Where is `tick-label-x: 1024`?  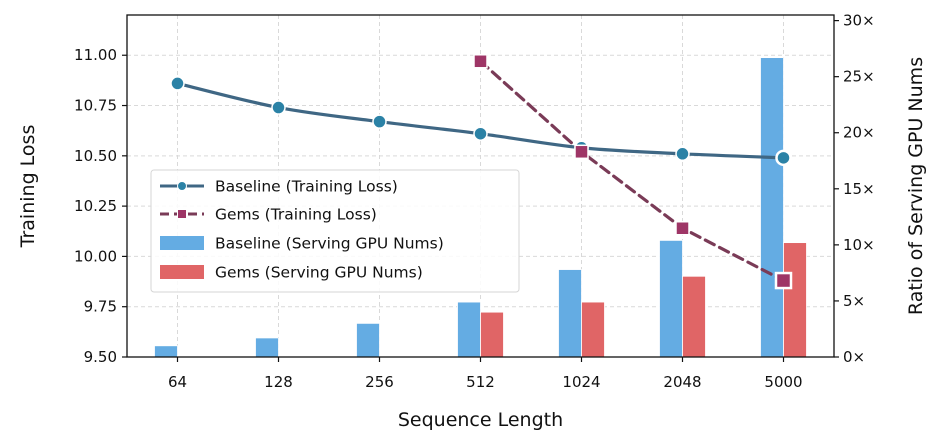
tick-label-x: 1024 is located at coordinates (581, 382).